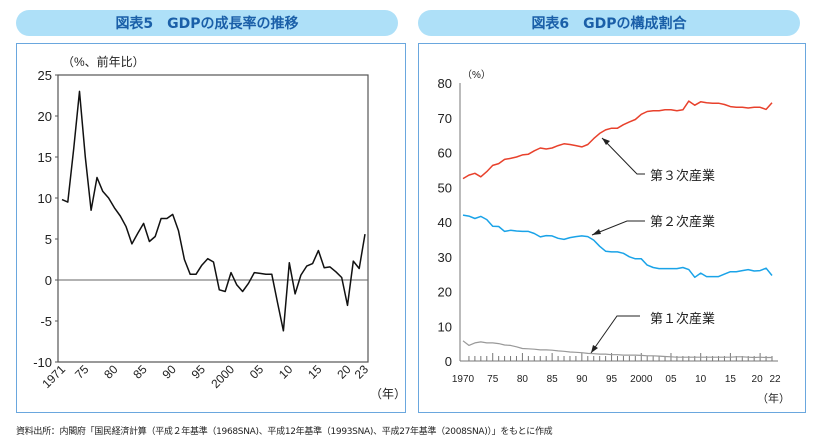  Describe the element at coordinates (257, 372) in the screenshot. I see `chart5-xtick-label: 05` at that location.